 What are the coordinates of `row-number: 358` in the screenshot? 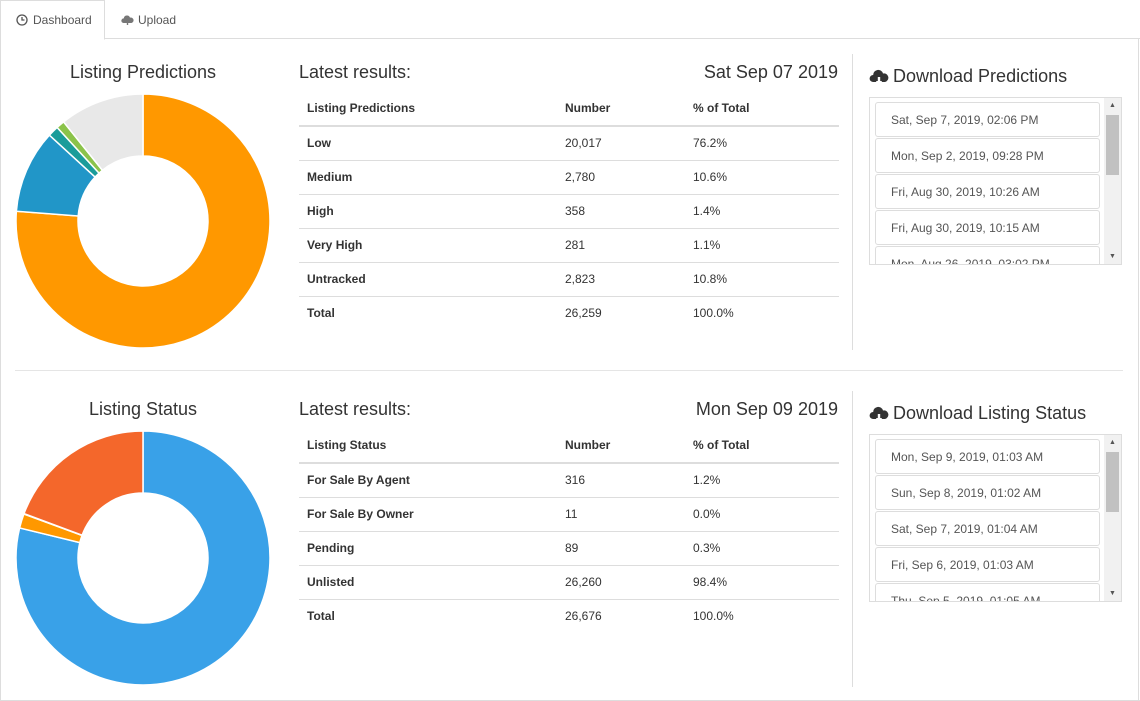 It's located at (621, 211).